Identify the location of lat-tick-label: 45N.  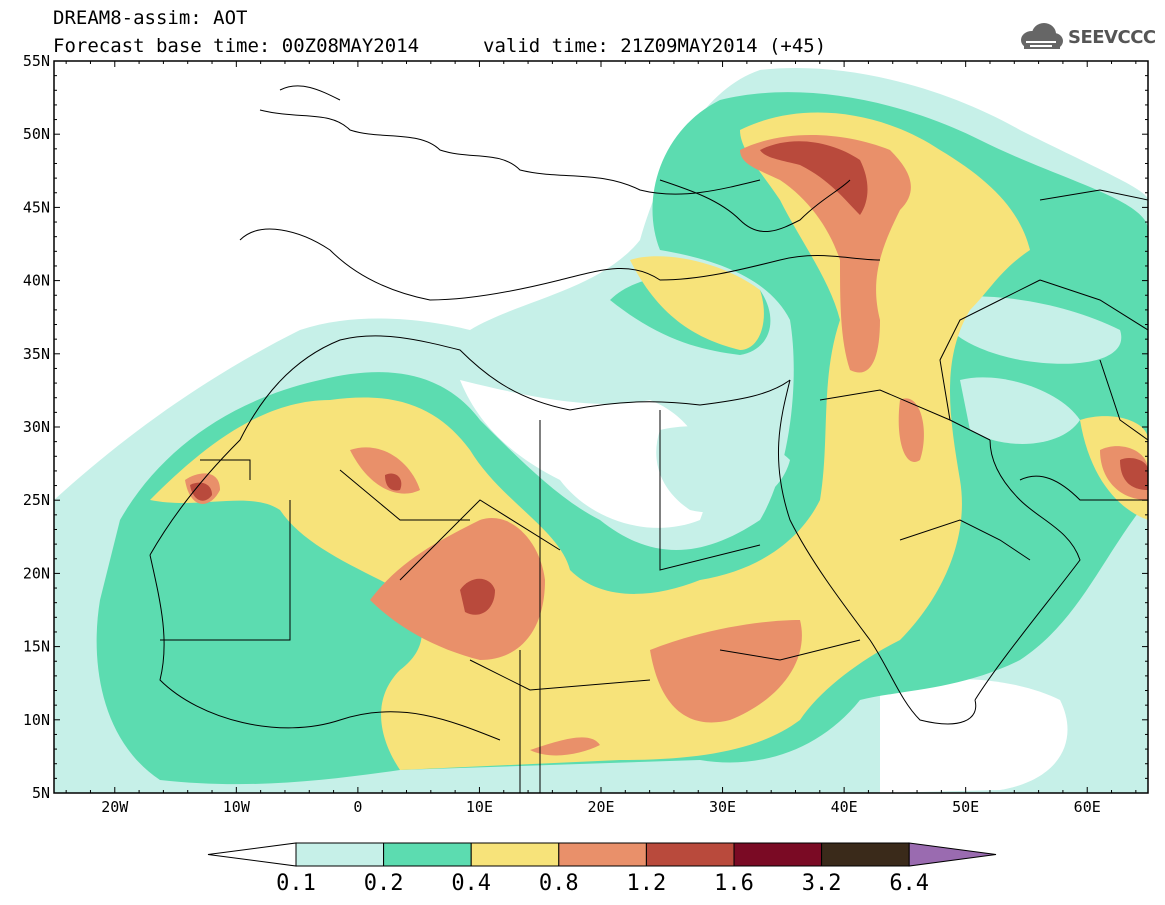
(36, 207).